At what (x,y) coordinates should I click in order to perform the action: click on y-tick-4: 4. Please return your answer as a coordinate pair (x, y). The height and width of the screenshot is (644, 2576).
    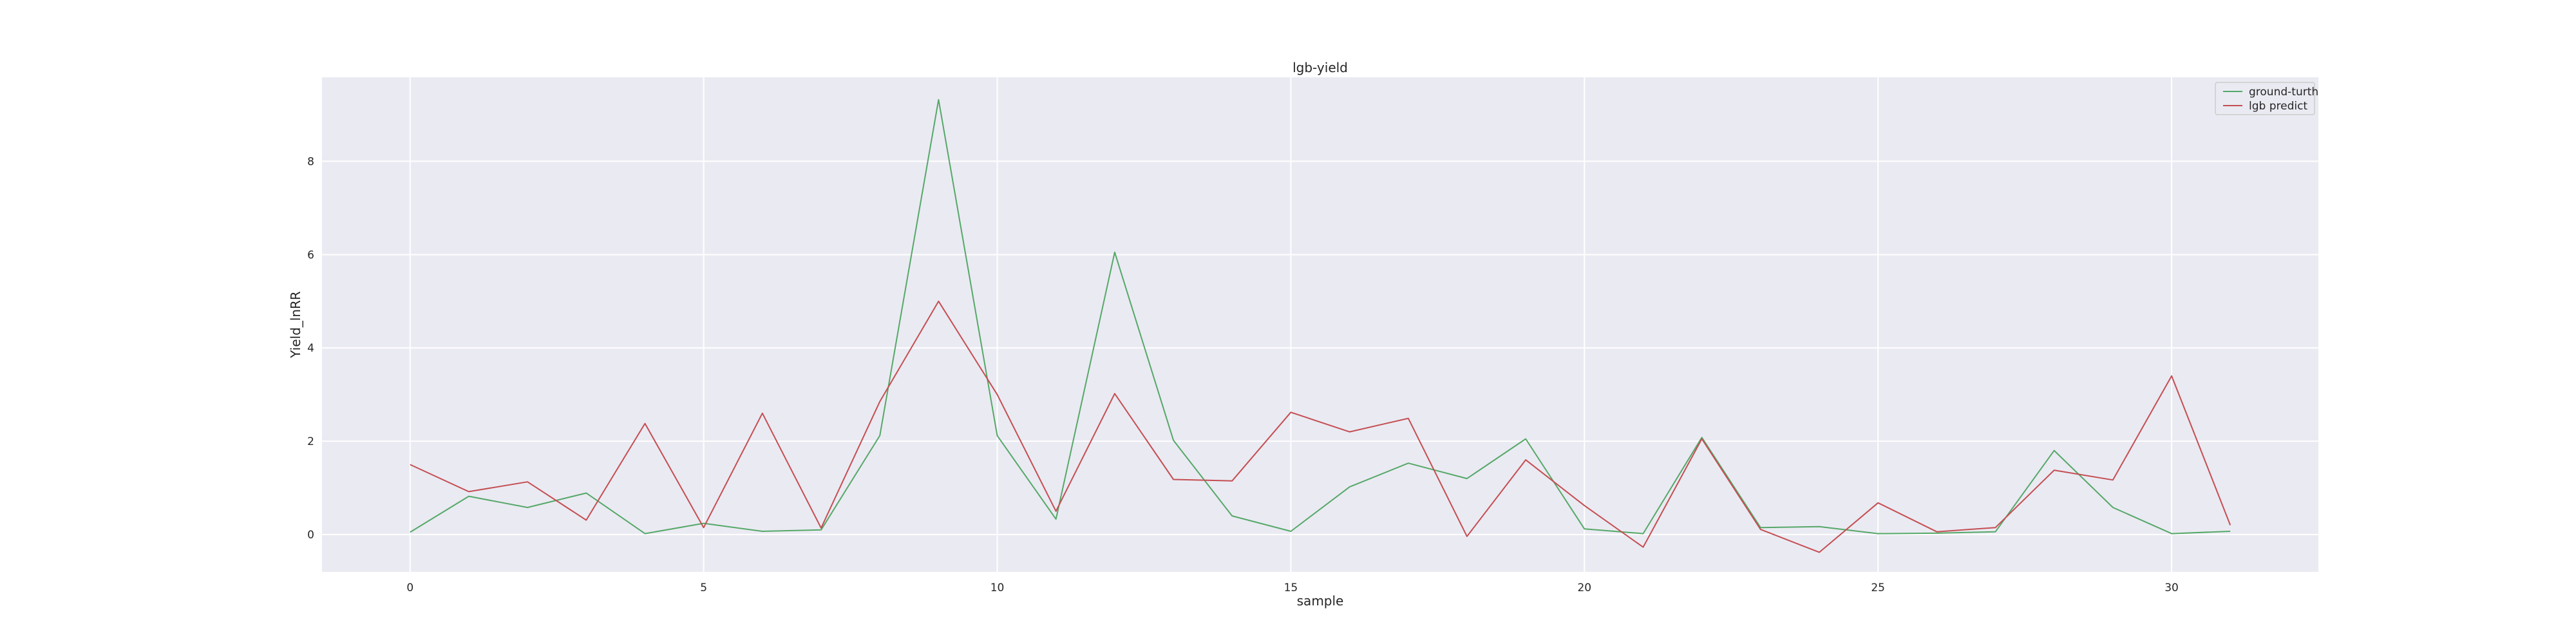
    Looking at the image, I should click on (310, 349).